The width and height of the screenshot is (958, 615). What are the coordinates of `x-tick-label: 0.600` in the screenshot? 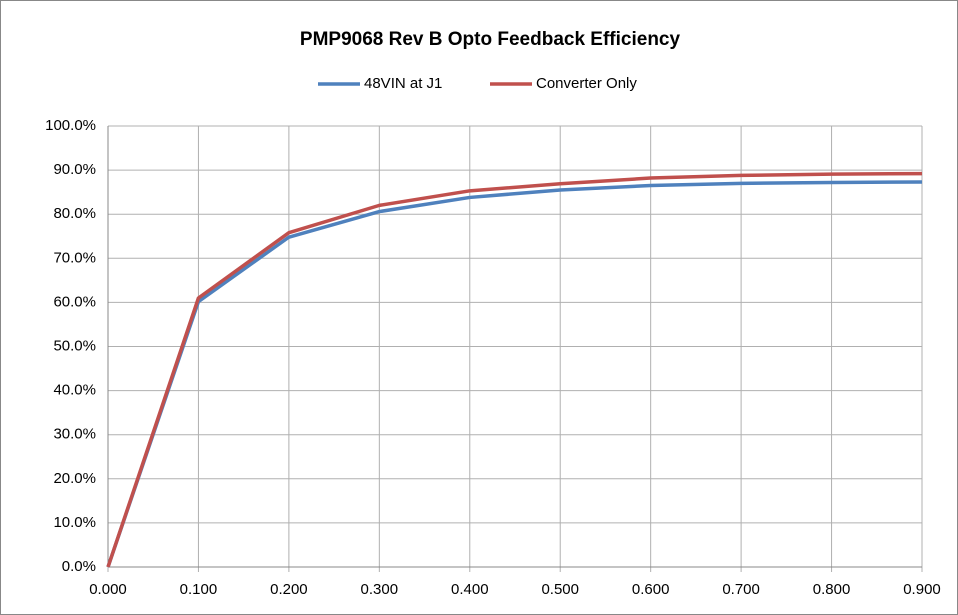 It's located at (651, 589).